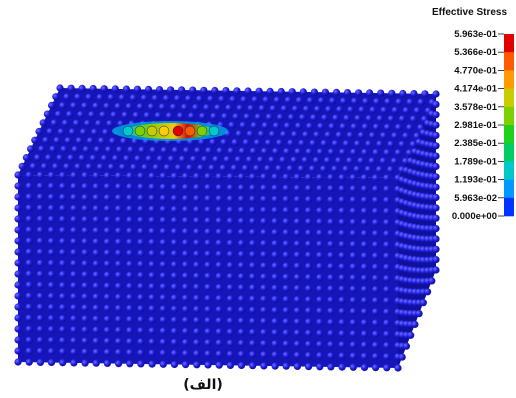  What do you see at coordinates (475, 198) in the screenshot?
I see `legend-label: 5.963e-02` at bounding box center [475, 198].